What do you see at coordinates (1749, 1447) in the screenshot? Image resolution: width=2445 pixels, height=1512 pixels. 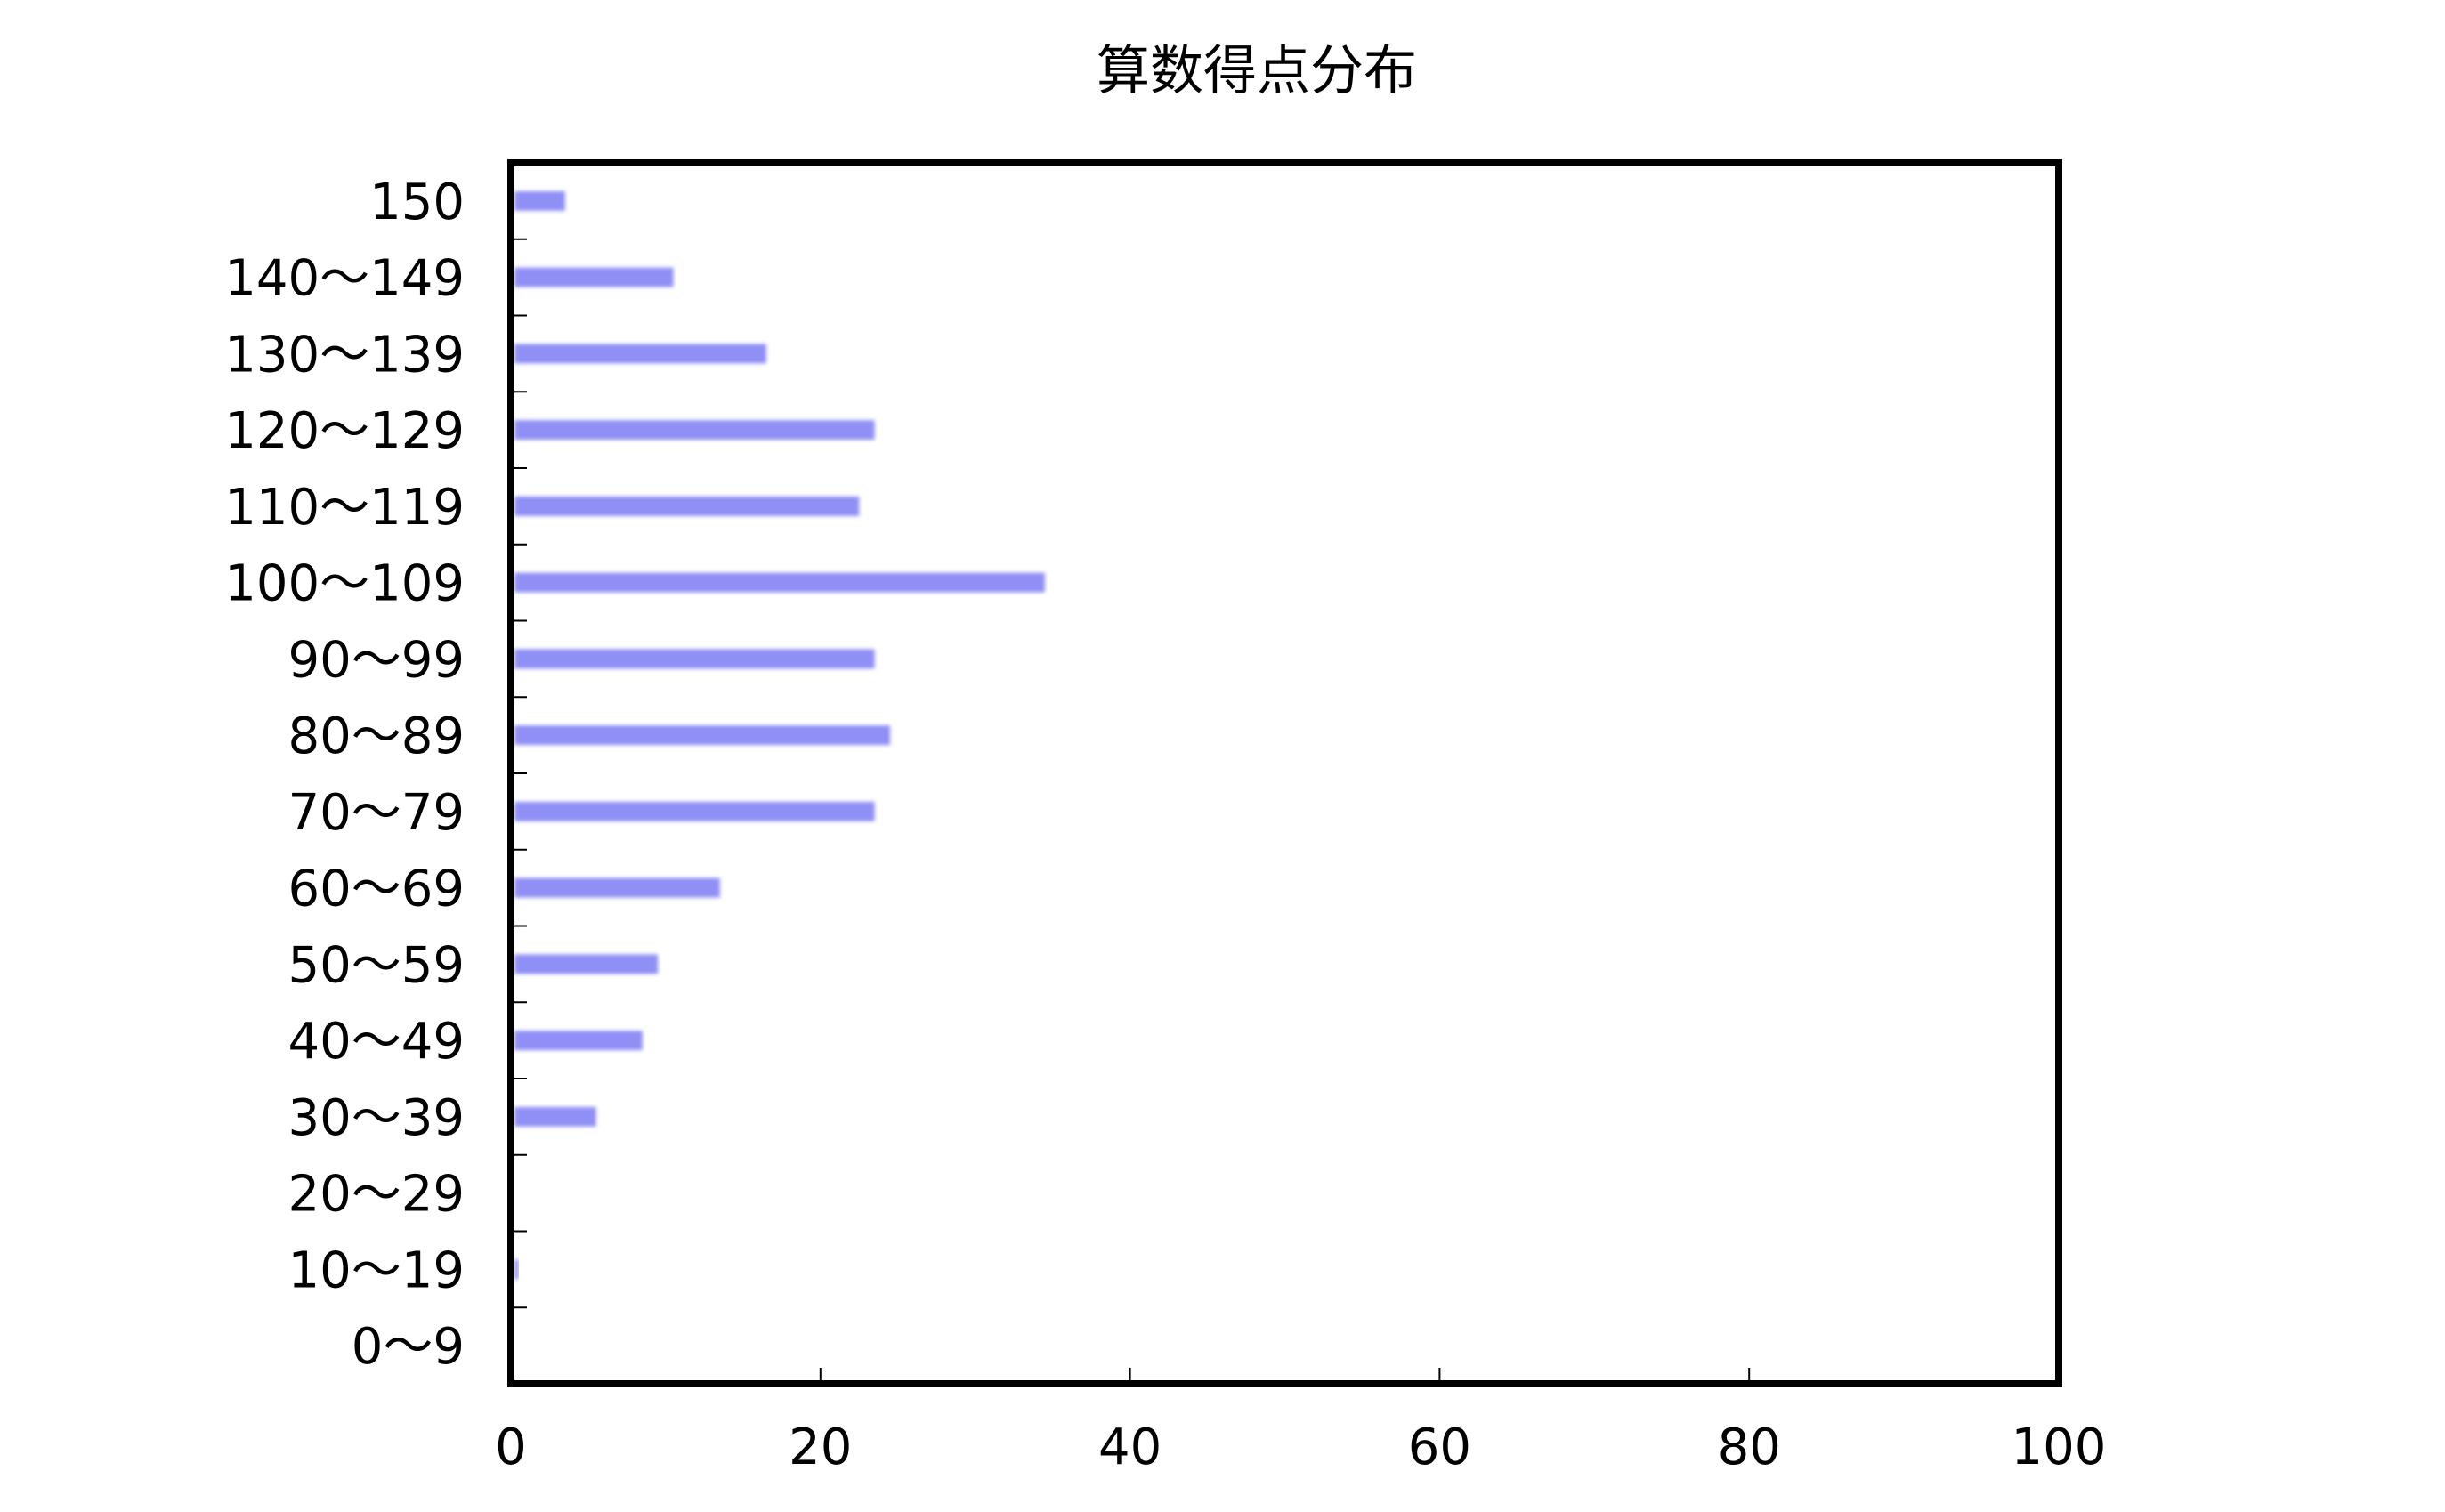 I see `x-tick-label: 80` at bounding box center [1749, 1447].